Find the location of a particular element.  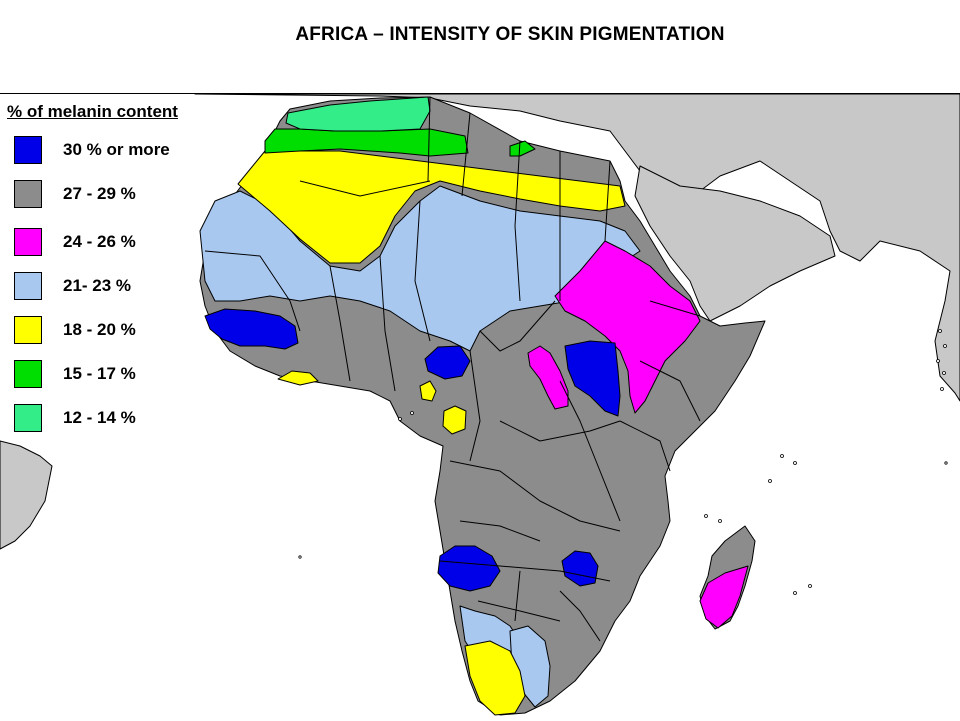

zone-30-plus-west is located at coordinates (251, 329).